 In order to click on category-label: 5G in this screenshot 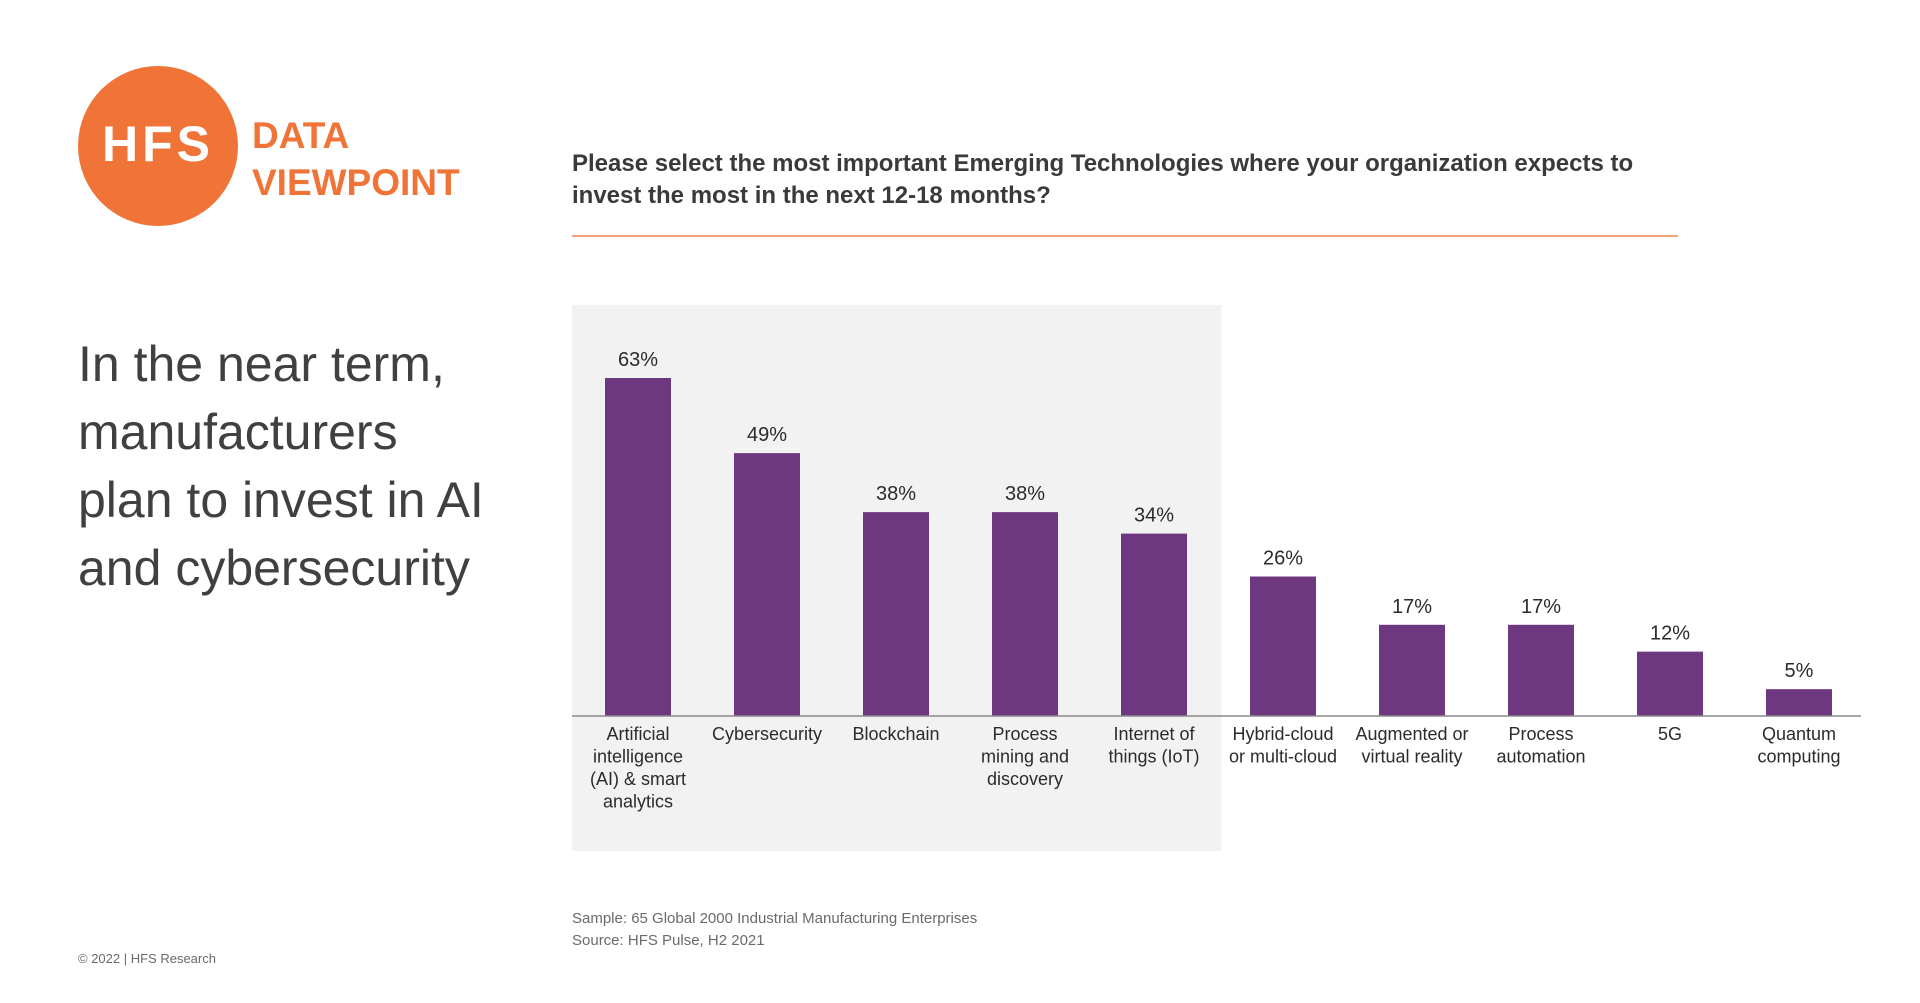, I will do `click(1670, 734)`.